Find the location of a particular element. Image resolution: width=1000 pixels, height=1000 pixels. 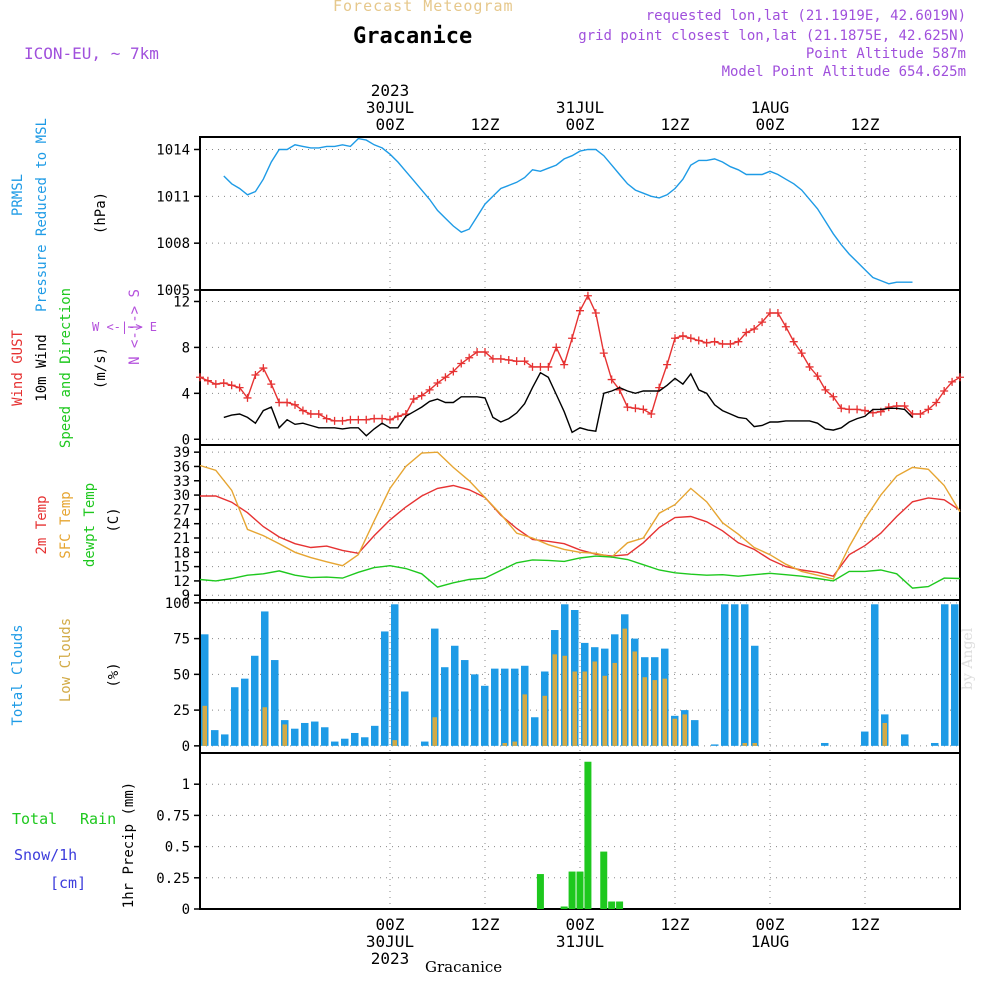

dewpt-series-line is located at coordinates (580, 572).